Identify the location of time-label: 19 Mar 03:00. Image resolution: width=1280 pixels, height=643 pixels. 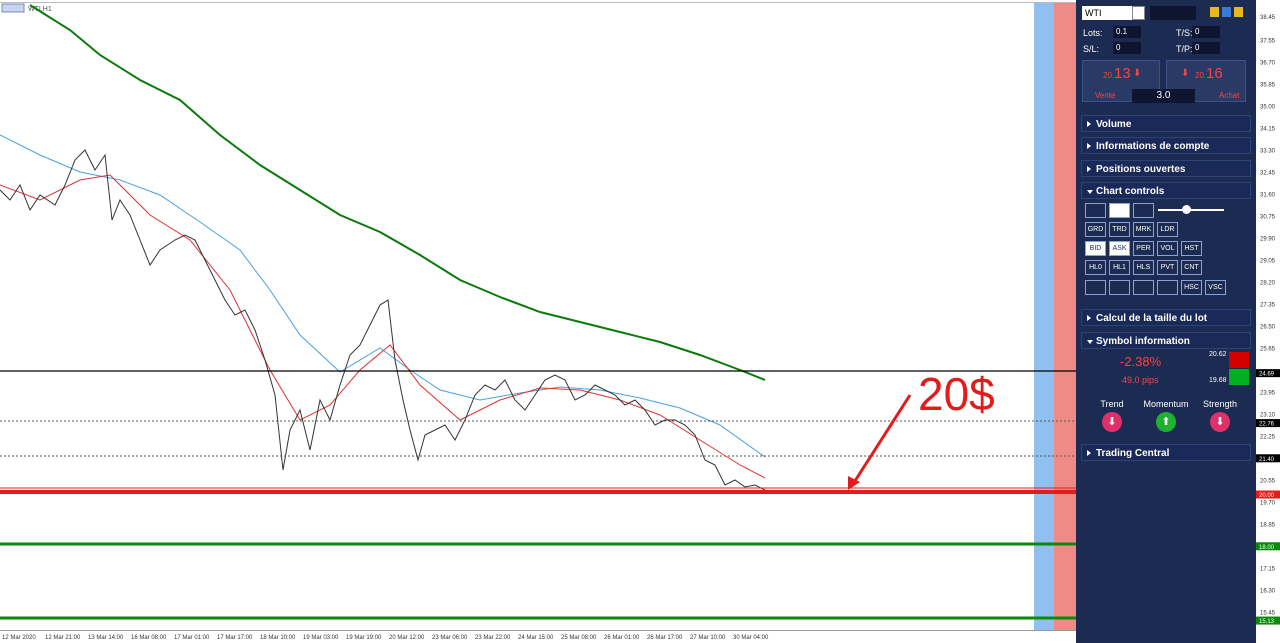
(321, 638).